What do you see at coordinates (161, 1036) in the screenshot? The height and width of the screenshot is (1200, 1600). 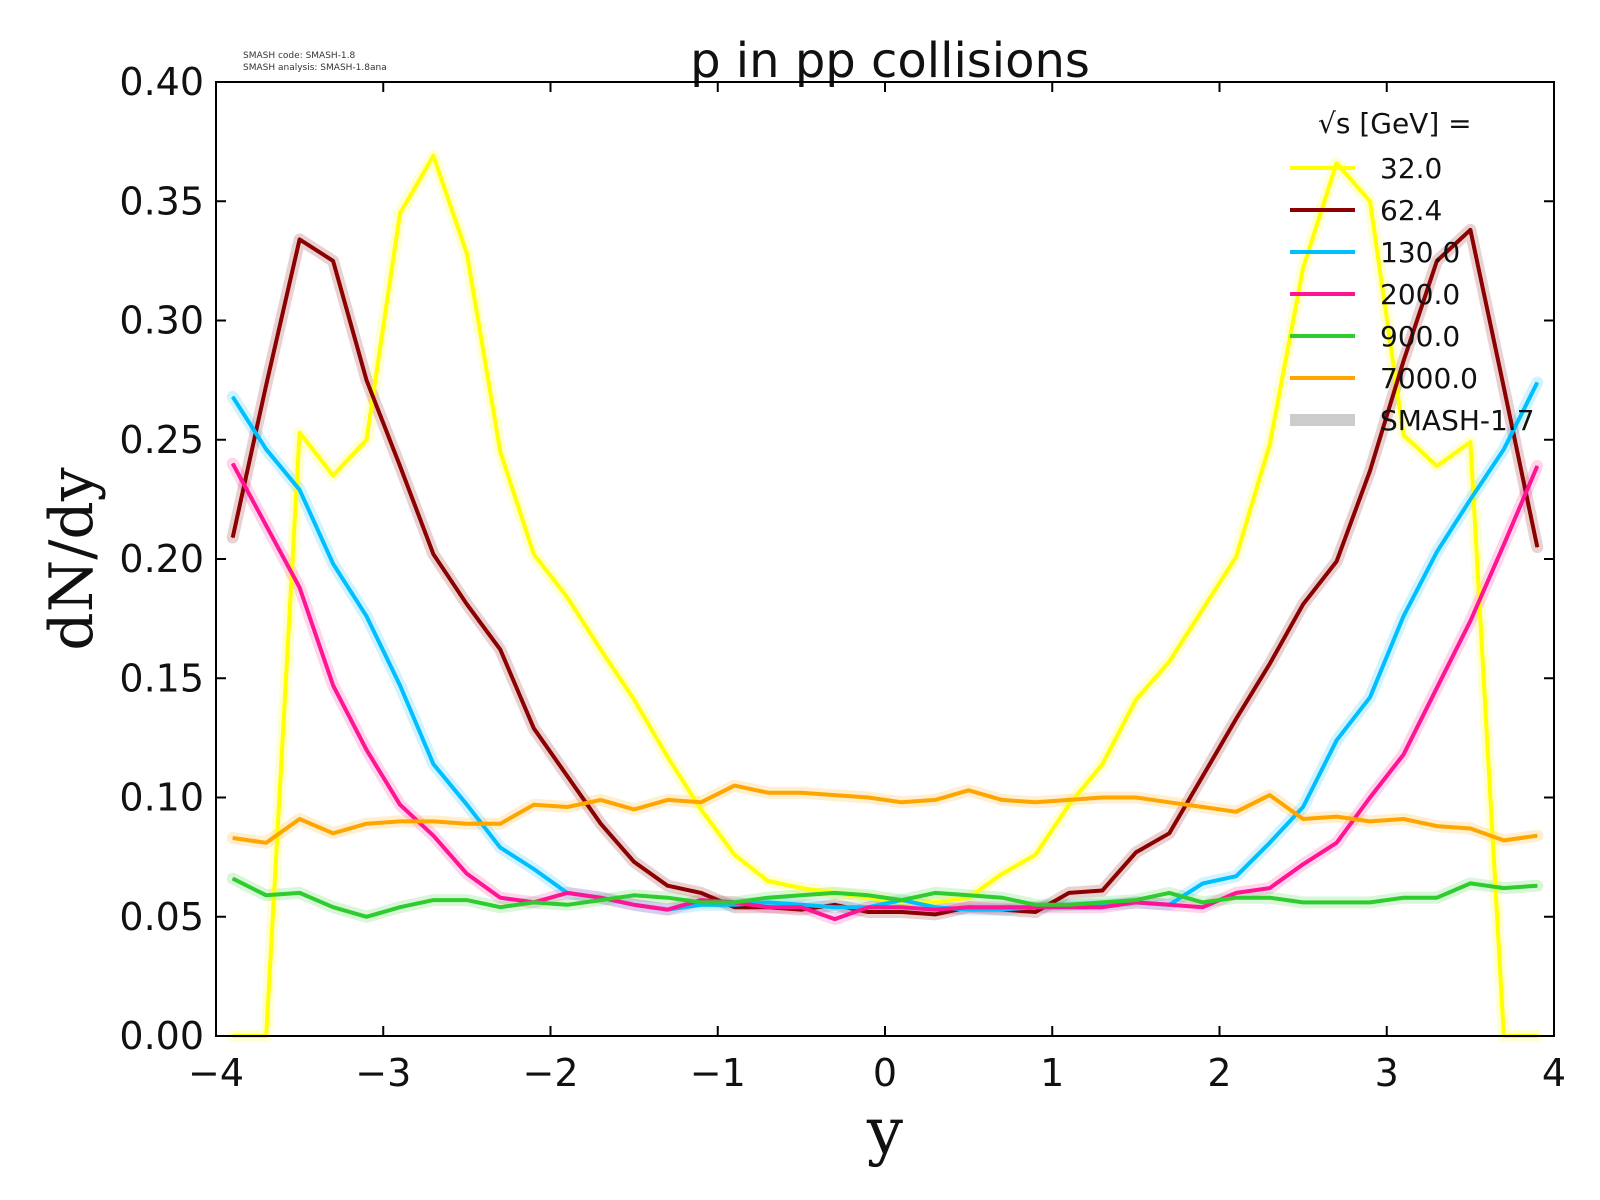 I see `y-tick-label: 0.00` at bounding box center [161, 1036].